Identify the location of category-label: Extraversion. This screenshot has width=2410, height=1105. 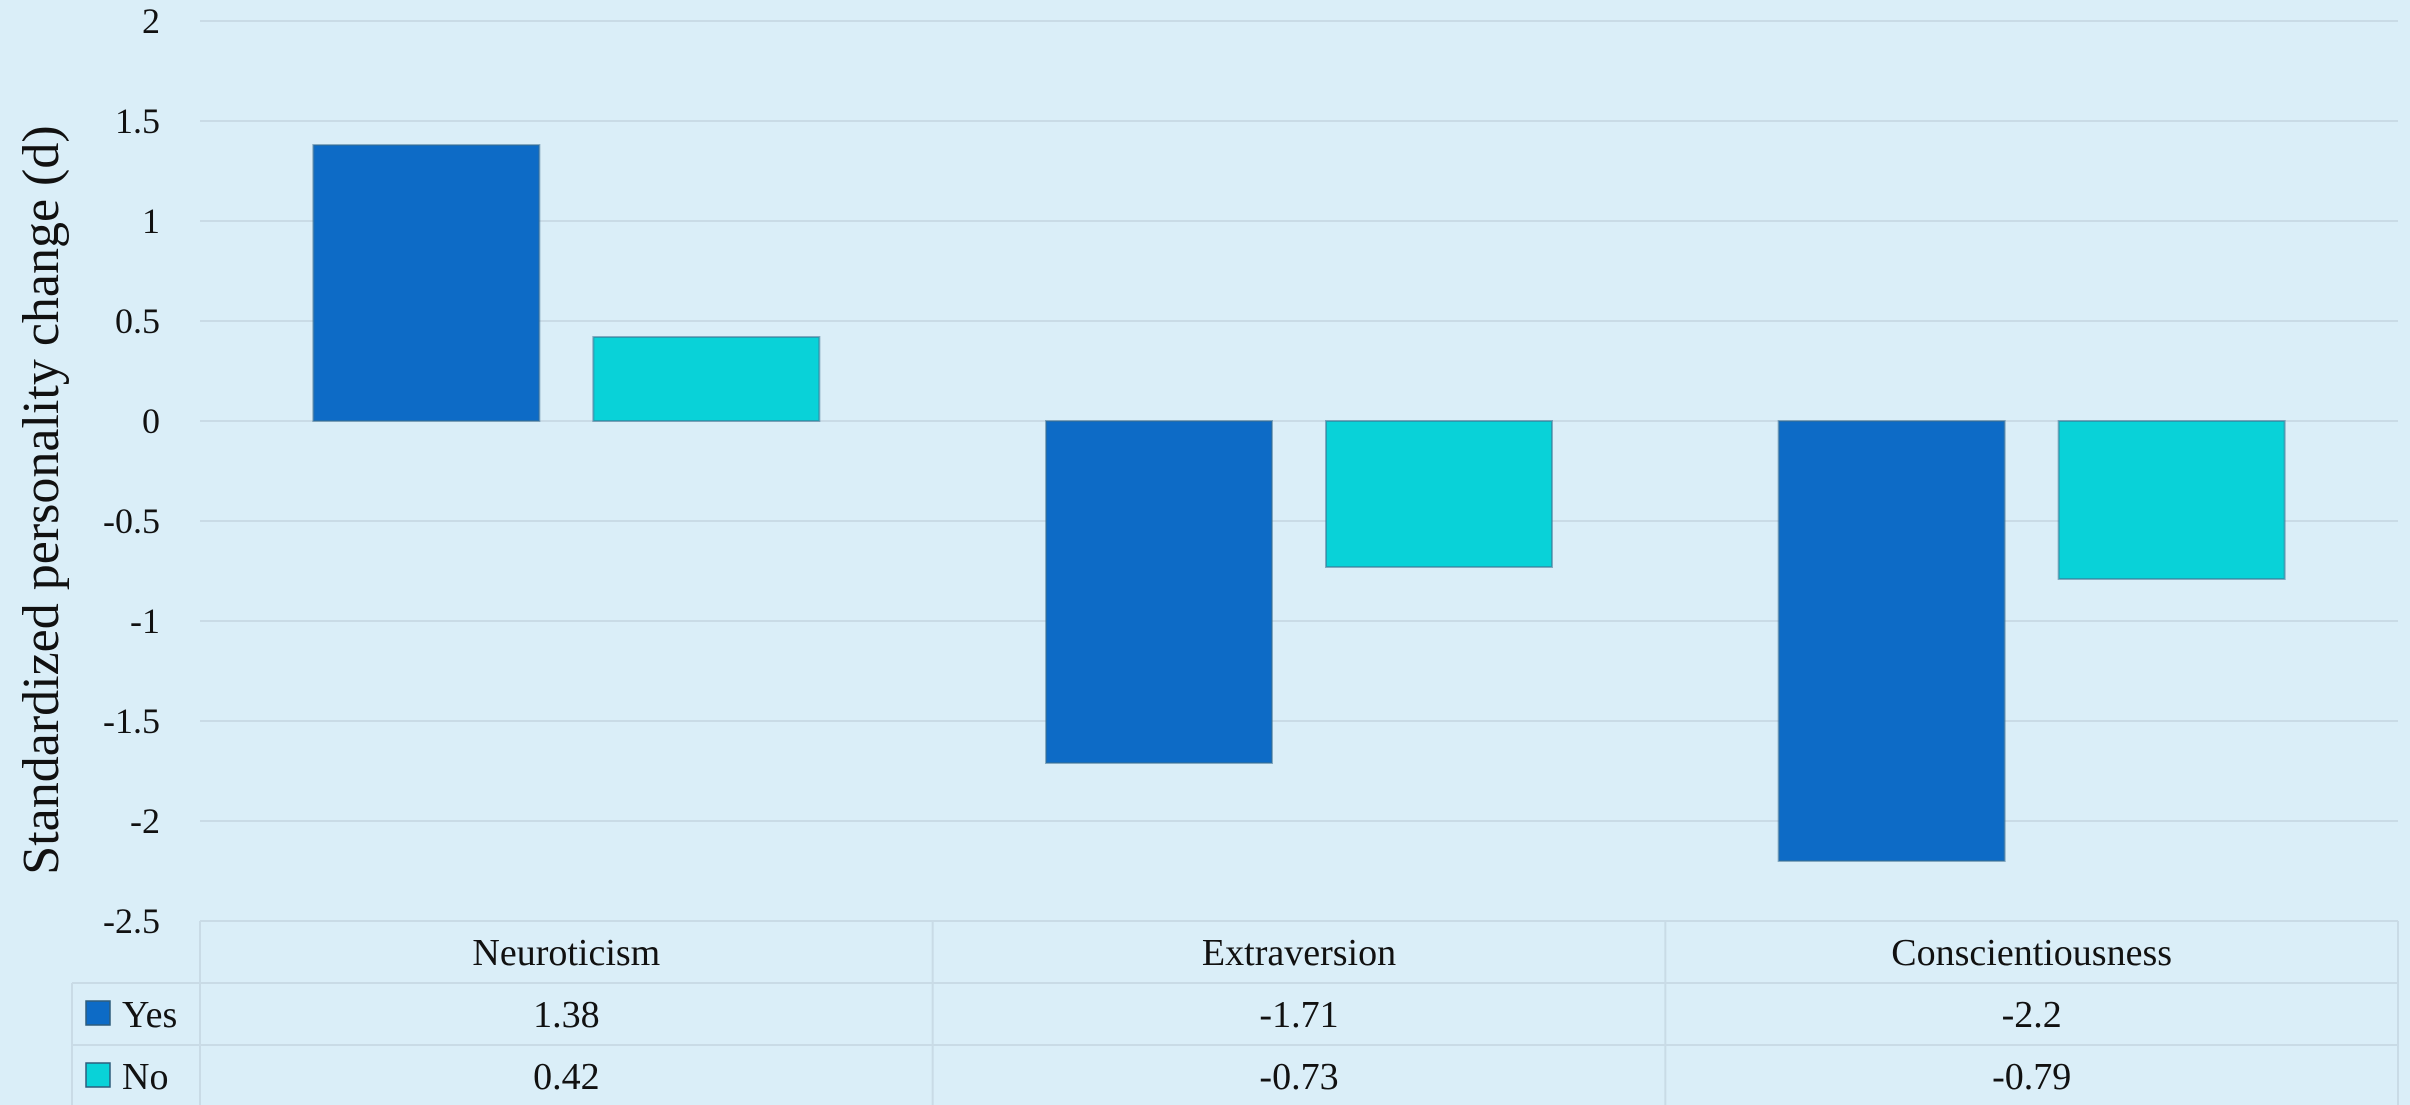
(1299, 953).